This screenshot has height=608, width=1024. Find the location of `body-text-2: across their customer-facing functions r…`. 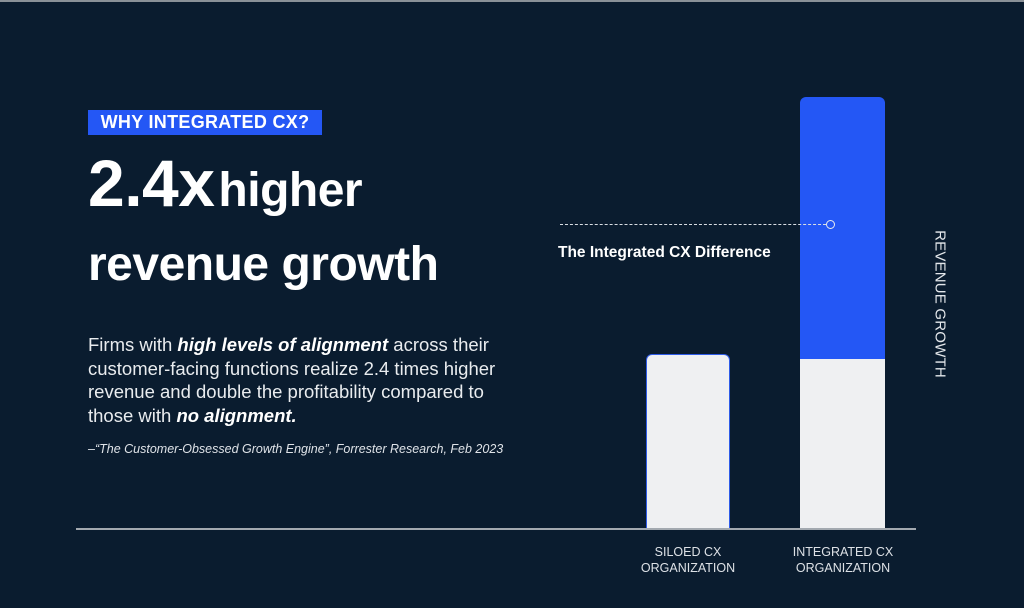

body-text-2: across their customer-facing functions r… is located at coordinates (292, 380).